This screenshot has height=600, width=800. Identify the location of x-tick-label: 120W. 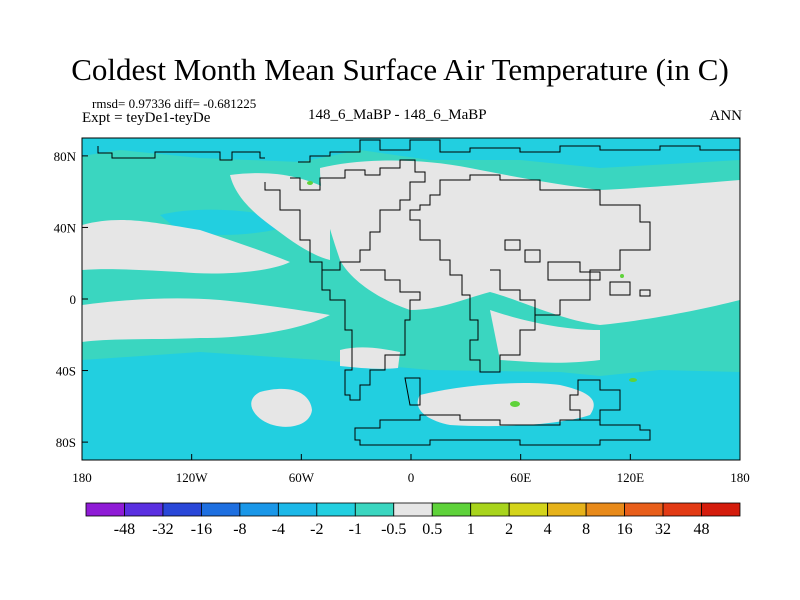
(192, 477).